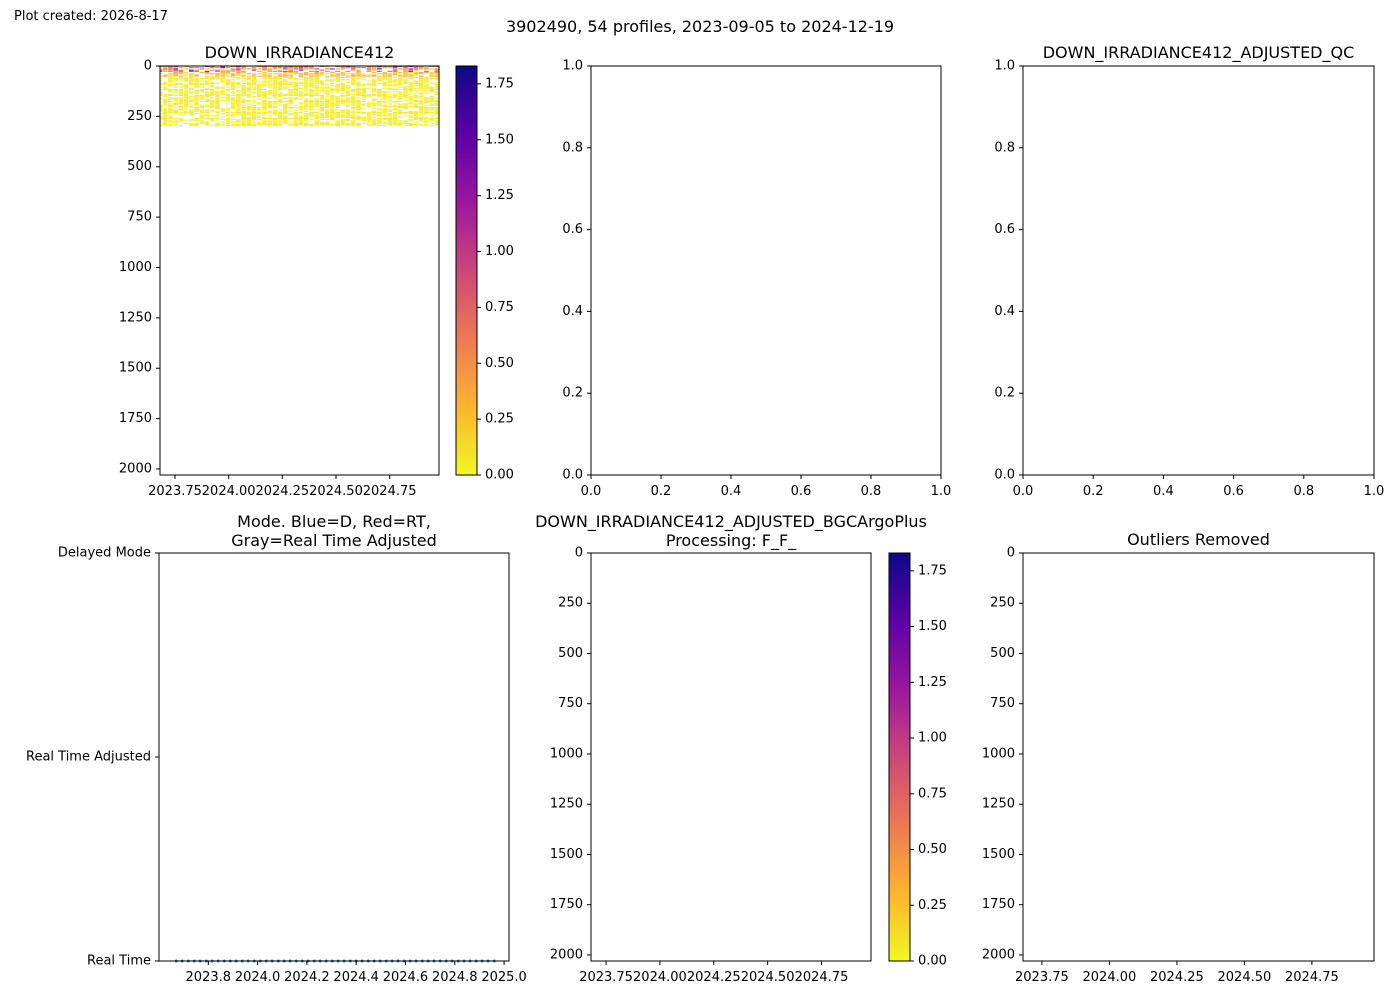 Image resolution: width=1400 pixels, height=1000 pixels. Describe the element at coordinates (572, 229) in the screenshot. I see `y-tick-label: 0.6` at that location.